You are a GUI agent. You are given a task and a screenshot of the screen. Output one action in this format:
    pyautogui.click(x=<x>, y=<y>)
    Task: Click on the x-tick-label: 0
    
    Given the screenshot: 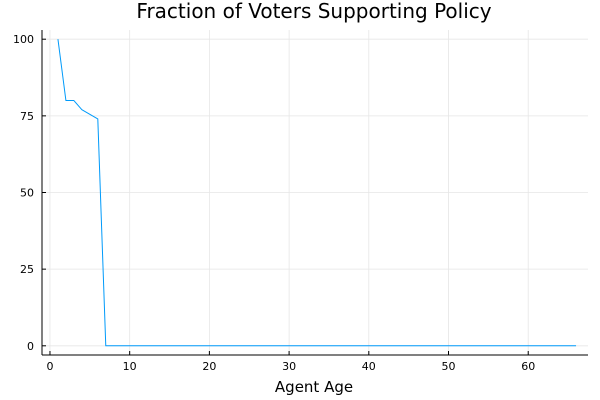 What is the action you would take?
    pyautogui.click(x=49, y=366)
    